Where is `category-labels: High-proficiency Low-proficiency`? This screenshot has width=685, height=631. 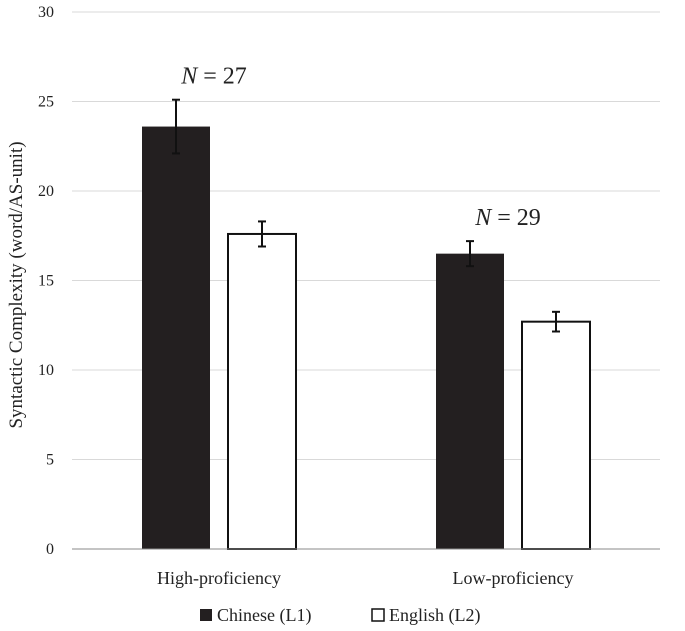
category-labels: High-proficiency Low-proficiency is located at coordinates (365, 578).